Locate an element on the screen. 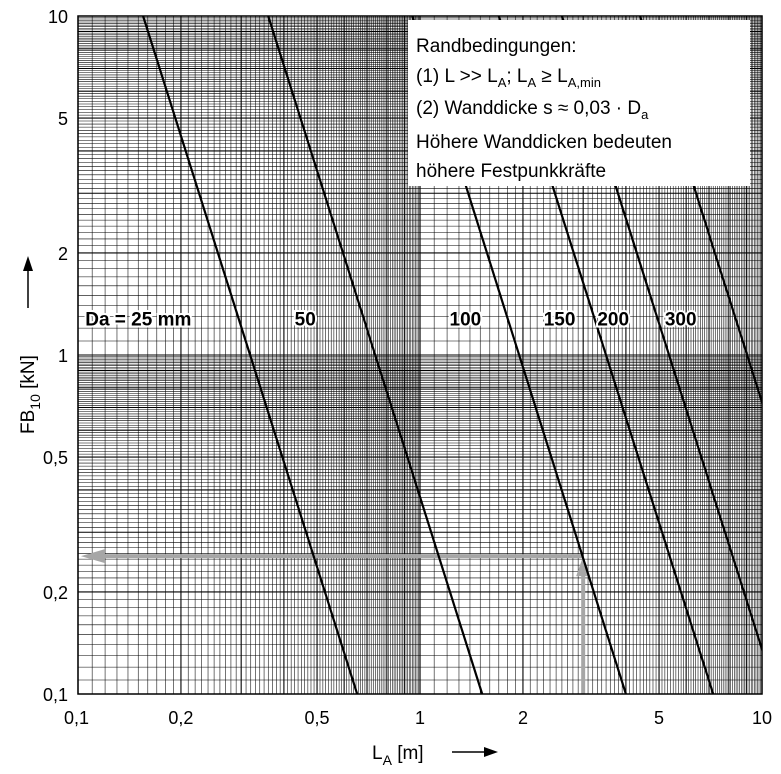  annotation-line-1: (1) L >> LA; LA ≥ LA,min is located at coordinates (508, 78).